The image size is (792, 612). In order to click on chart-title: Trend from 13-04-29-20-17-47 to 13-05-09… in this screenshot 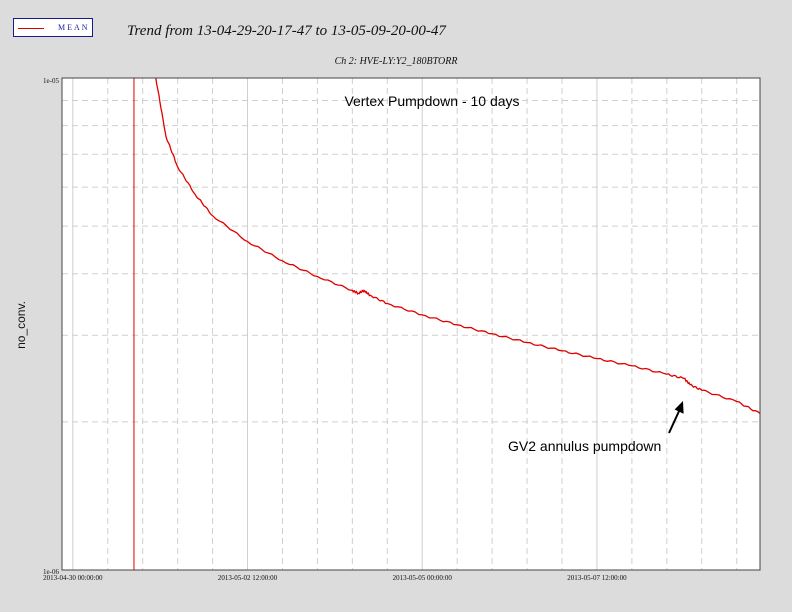, I will do `click(286, 31)`.